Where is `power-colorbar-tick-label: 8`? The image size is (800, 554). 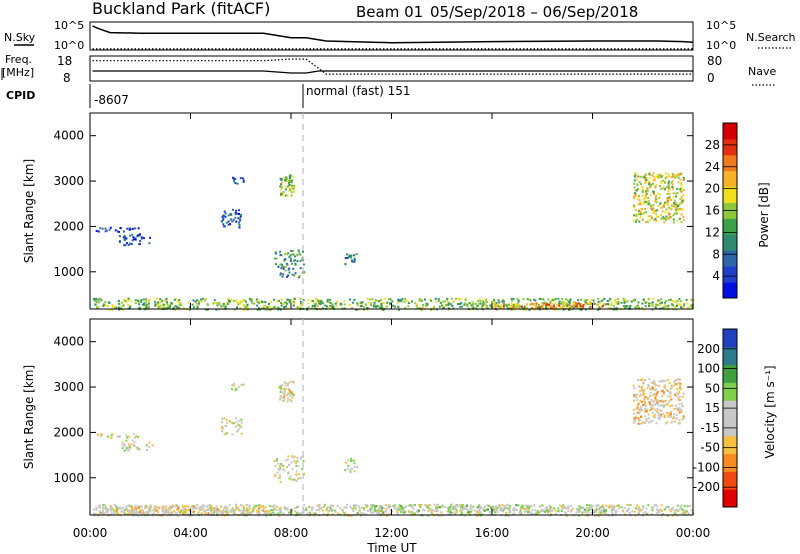
power-colorbar-tick-label: 8 is located at coordinates (716, 254).